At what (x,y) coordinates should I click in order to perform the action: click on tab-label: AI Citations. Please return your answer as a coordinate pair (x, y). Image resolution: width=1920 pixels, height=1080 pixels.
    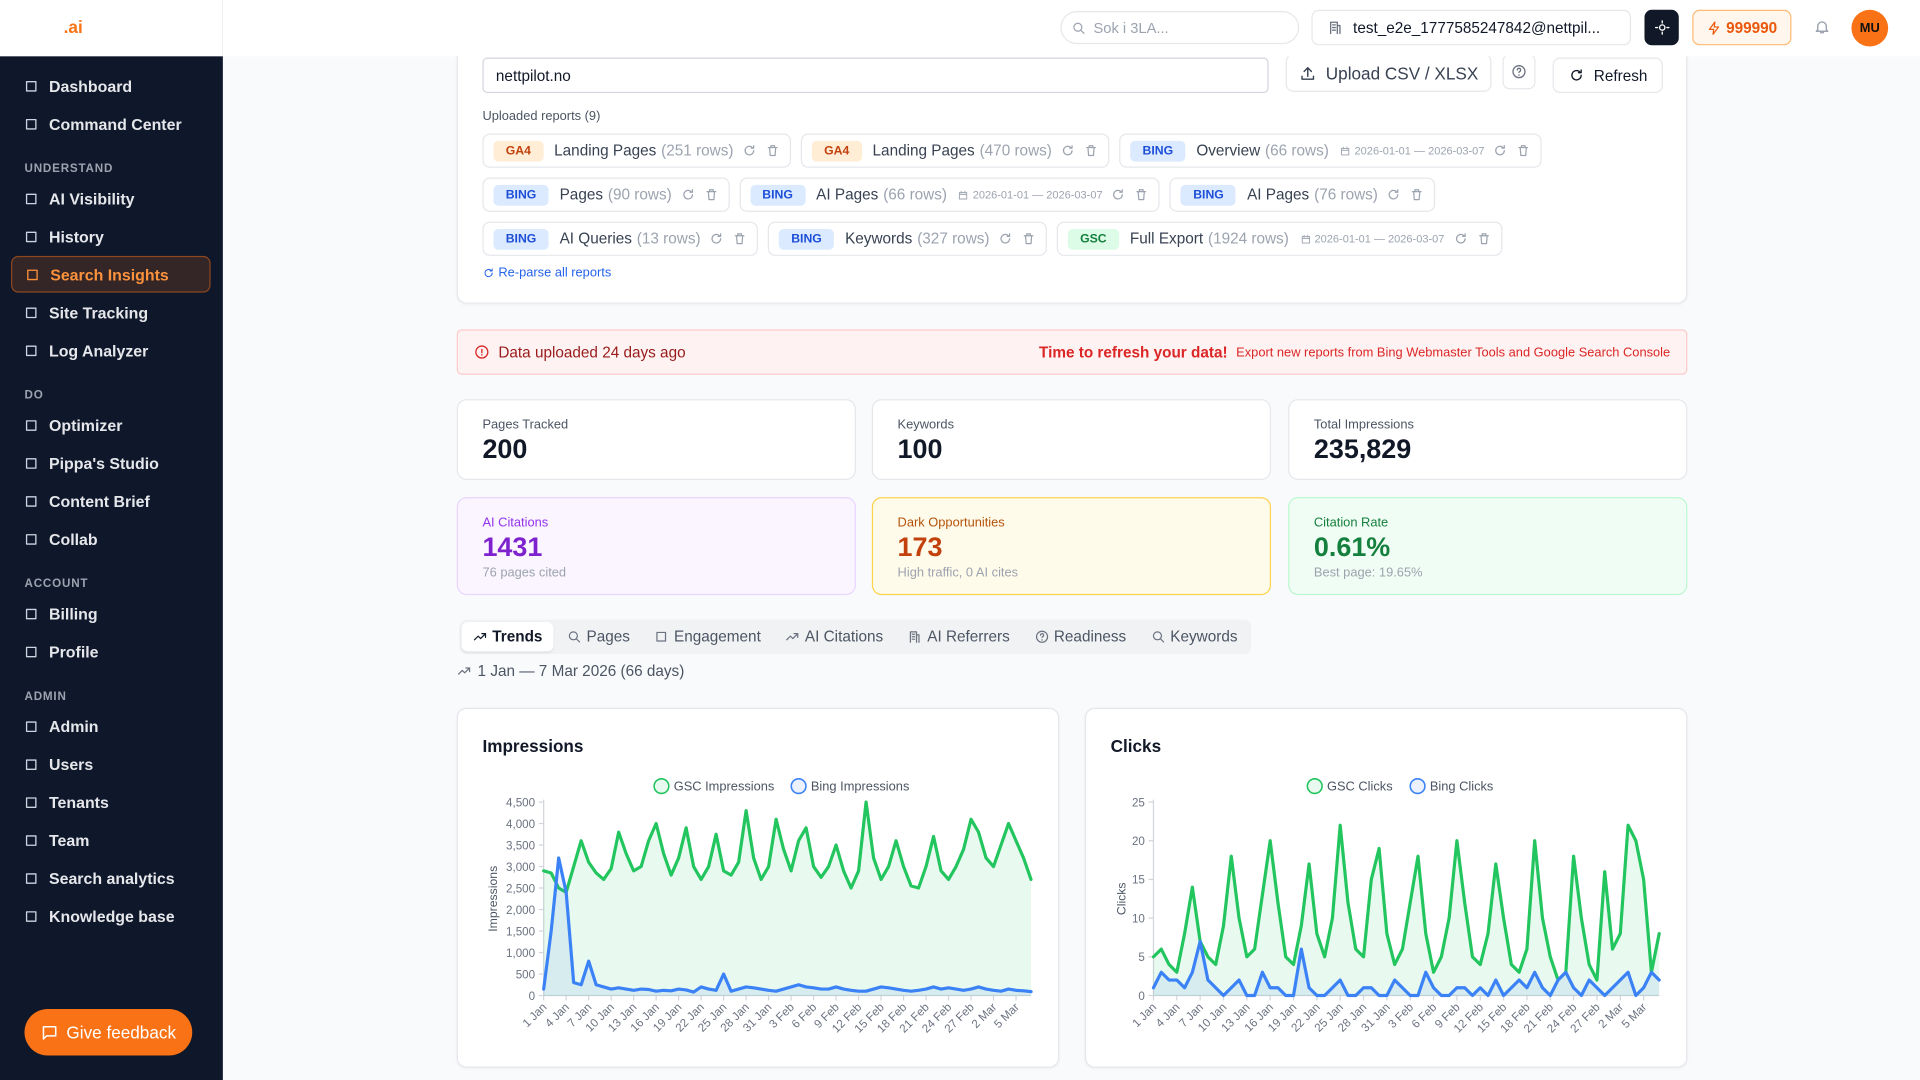
    Looking at the image, I should click on (844, 637).